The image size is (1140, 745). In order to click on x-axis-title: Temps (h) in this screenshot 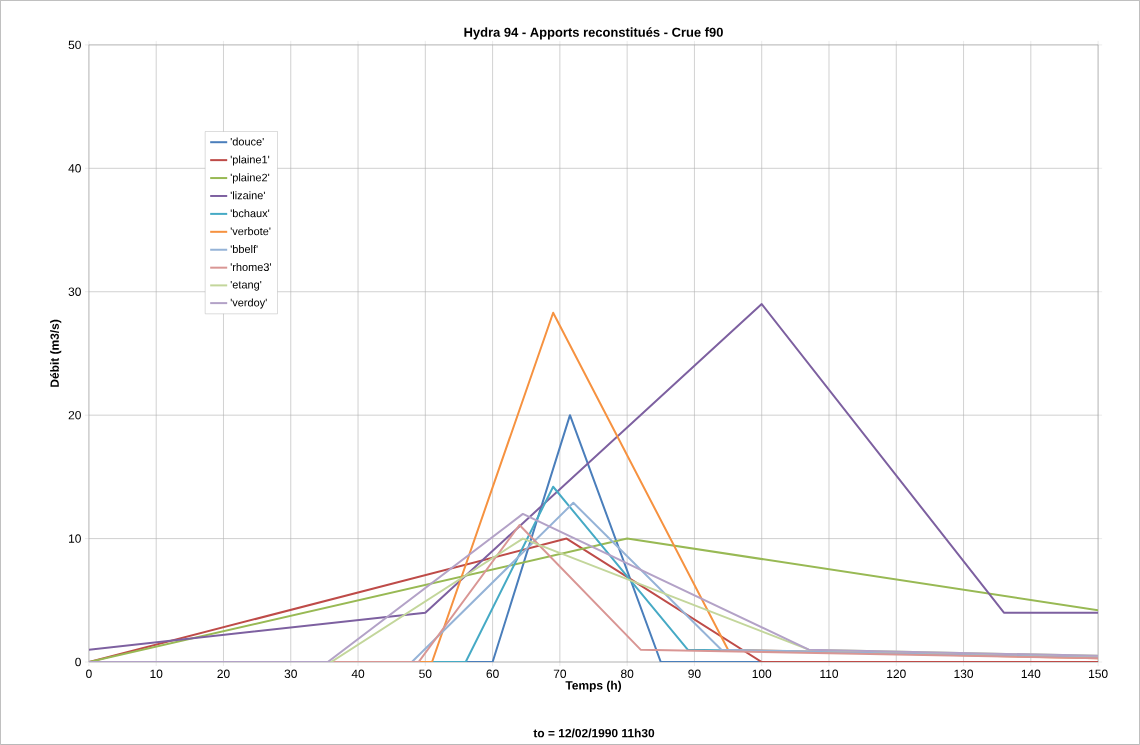, I will do `click(593, 686)`.